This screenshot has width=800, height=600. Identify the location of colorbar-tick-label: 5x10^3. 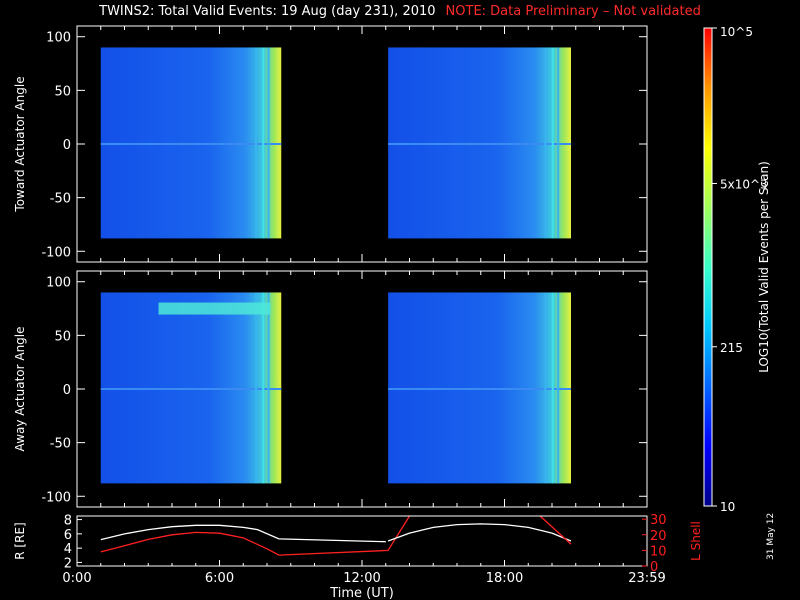
(744, 184).